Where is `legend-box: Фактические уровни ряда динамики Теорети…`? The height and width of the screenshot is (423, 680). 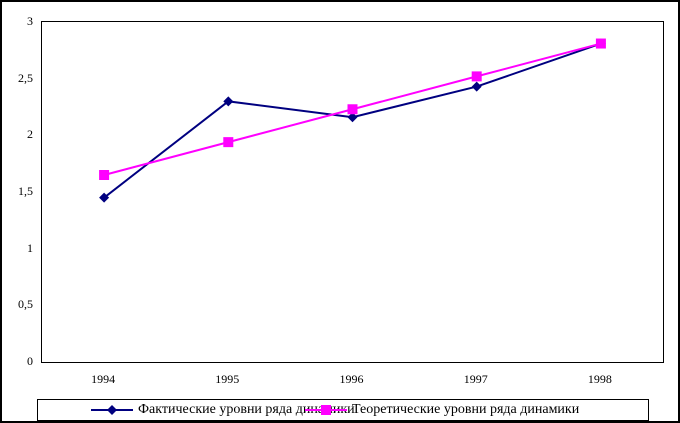 legend-box: Фактические уровни ряда динамики Теорети… is located at coordinates (343, 410).